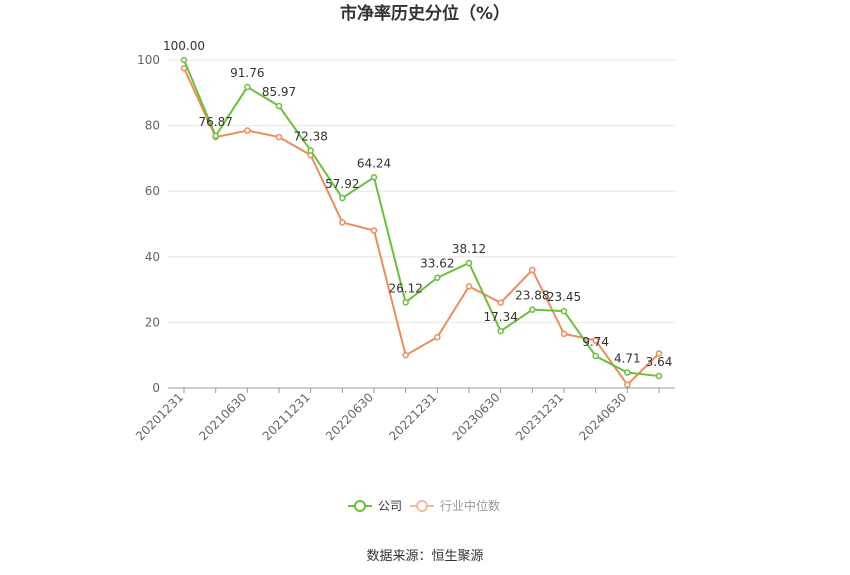  What do you see at coordinates (602, 416) in the screenshot?
I see `x-tick-label: 20240630` at bounding box center [602, 416].